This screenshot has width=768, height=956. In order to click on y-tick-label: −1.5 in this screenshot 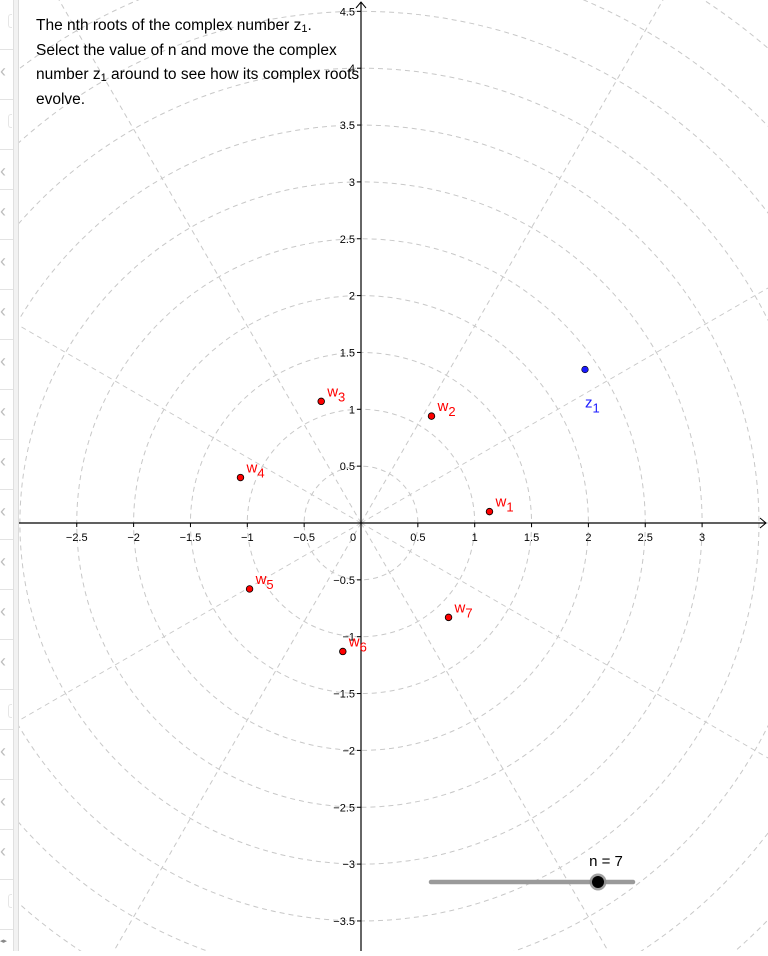, I will do `click(344, 695)`.